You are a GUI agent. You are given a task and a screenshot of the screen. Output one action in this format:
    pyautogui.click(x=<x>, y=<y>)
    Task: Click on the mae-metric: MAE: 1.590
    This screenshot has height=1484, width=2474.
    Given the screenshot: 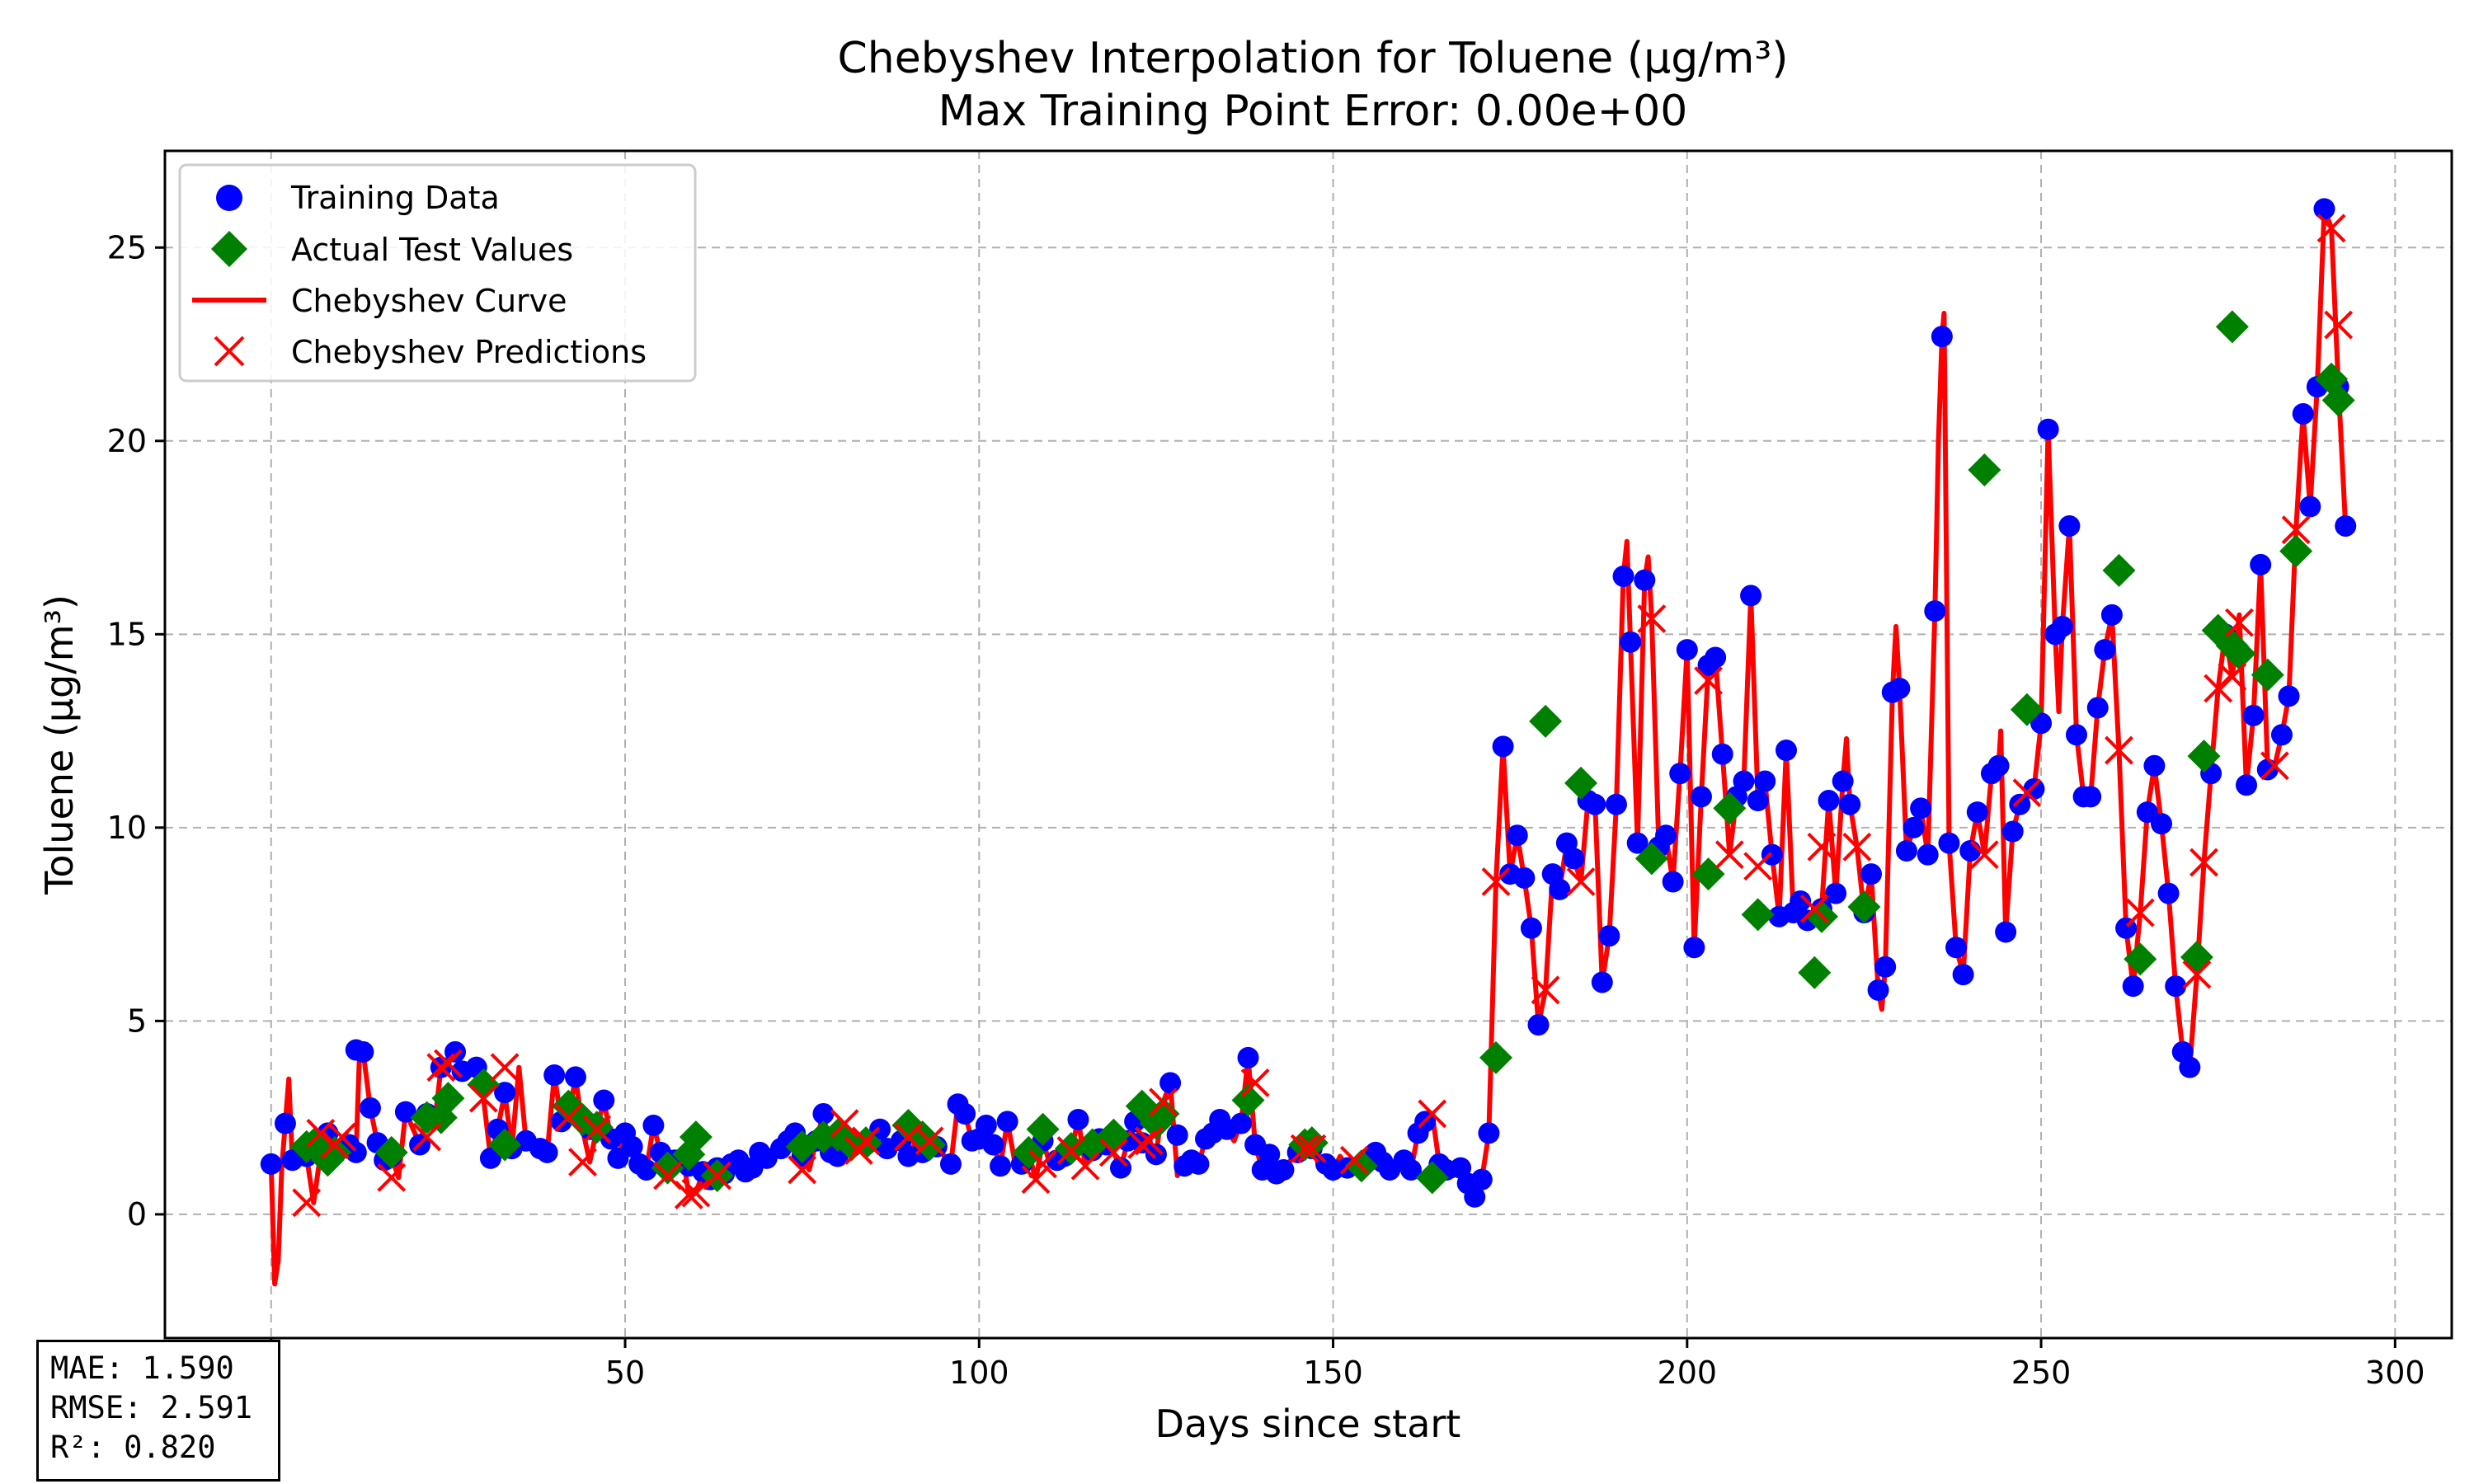 What is the action you would take?
    pyautogui.click(x=142, y=1368)
    